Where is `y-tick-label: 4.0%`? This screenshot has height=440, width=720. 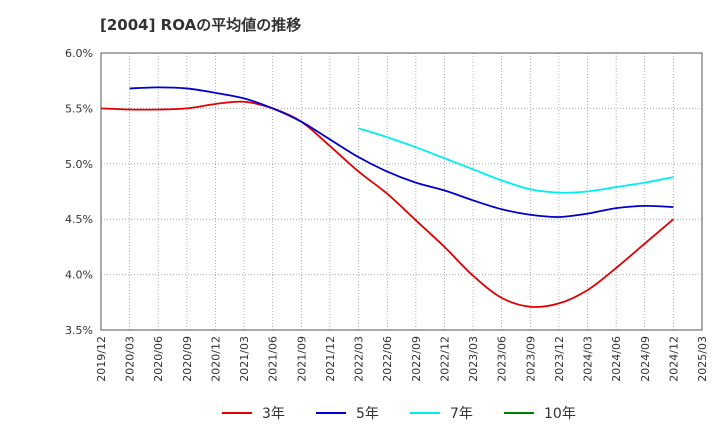 y-tick-label: 4.0% is located at coordinates (79, 275).